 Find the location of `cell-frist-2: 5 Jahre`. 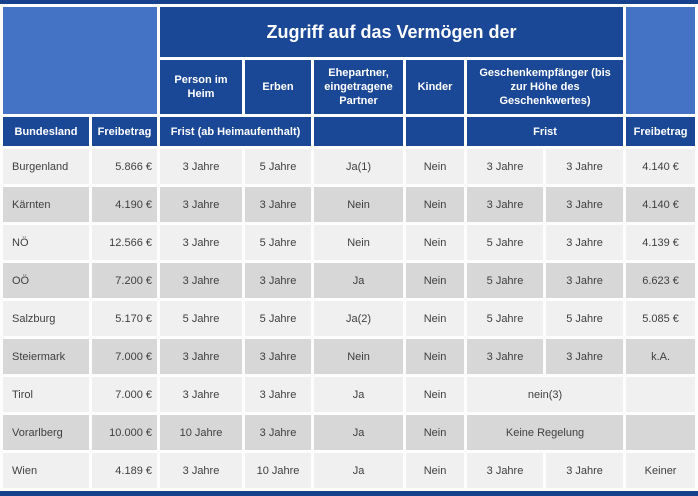

cell-frist-2: 5 Jahre is located at coordinates (585, 318).